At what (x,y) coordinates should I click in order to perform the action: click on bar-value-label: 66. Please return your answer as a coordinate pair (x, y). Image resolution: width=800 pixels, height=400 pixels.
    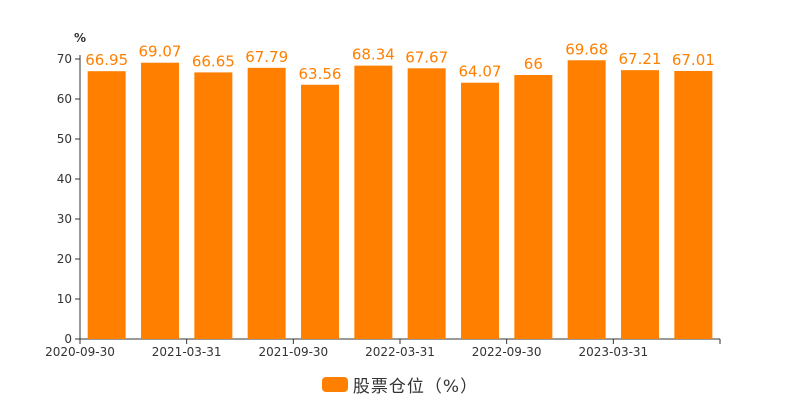
    Looking at the image, I should click on (533, 64).